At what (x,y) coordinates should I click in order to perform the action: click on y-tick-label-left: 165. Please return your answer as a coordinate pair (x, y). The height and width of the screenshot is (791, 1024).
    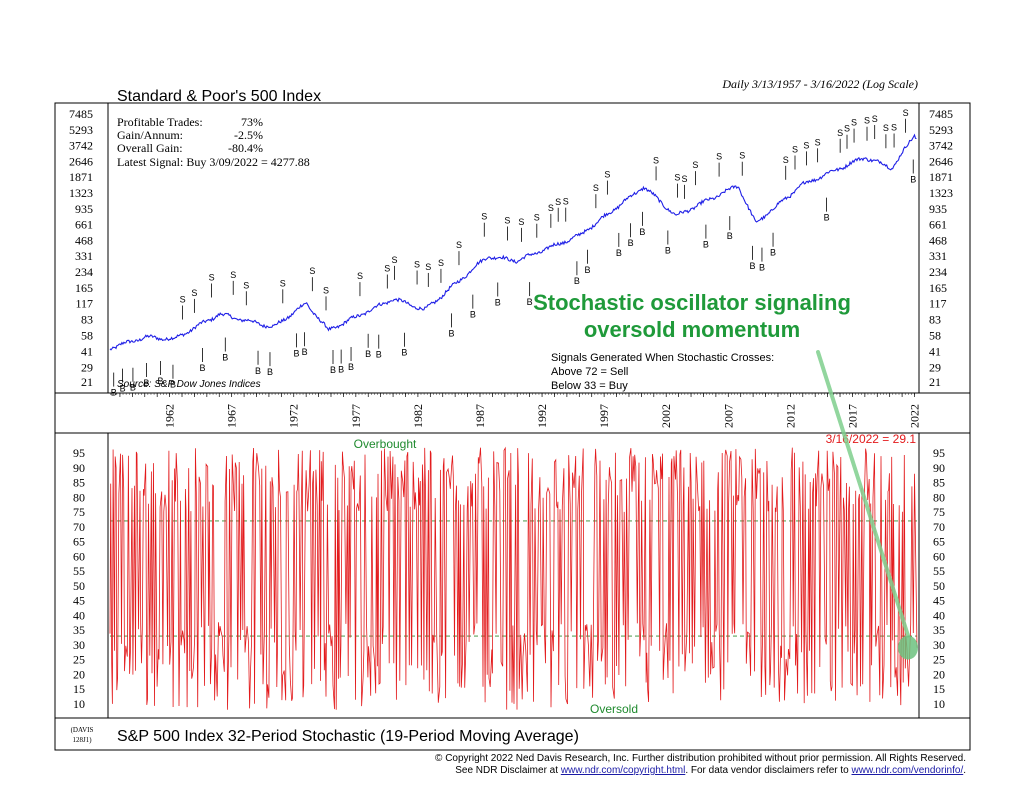
    Looking at the image, I should click on (84, 288).